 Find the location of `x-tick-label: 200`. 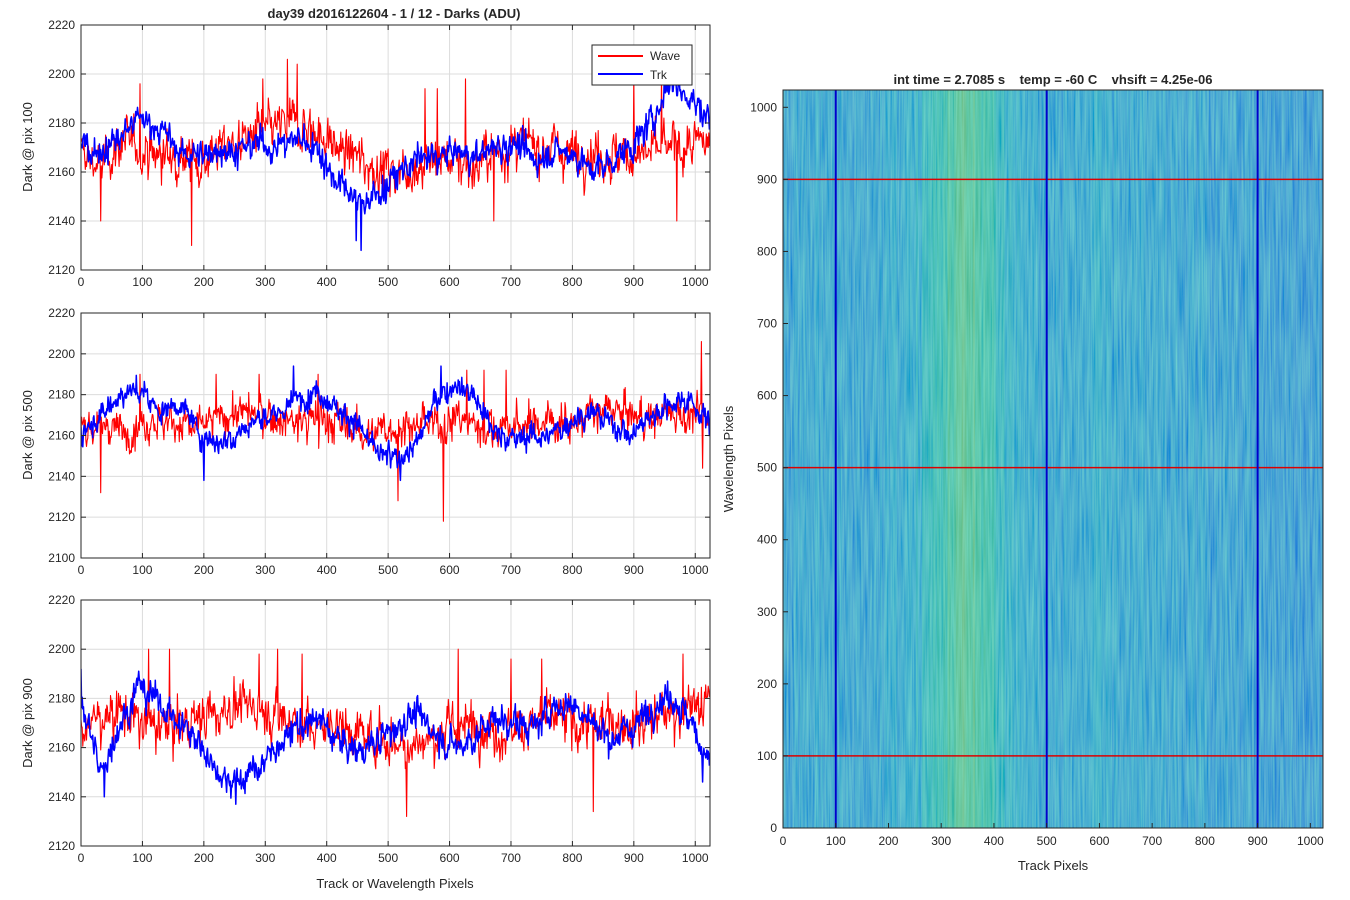

x-tick-label: 200 is located at coordinates (204, 282).